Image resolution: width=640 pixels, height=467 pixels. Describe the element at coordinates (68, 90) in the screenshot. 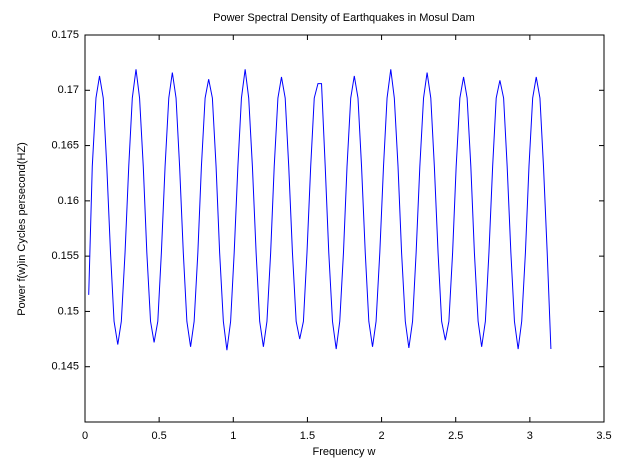

I see `y-tick-label: 0.17` at that location.